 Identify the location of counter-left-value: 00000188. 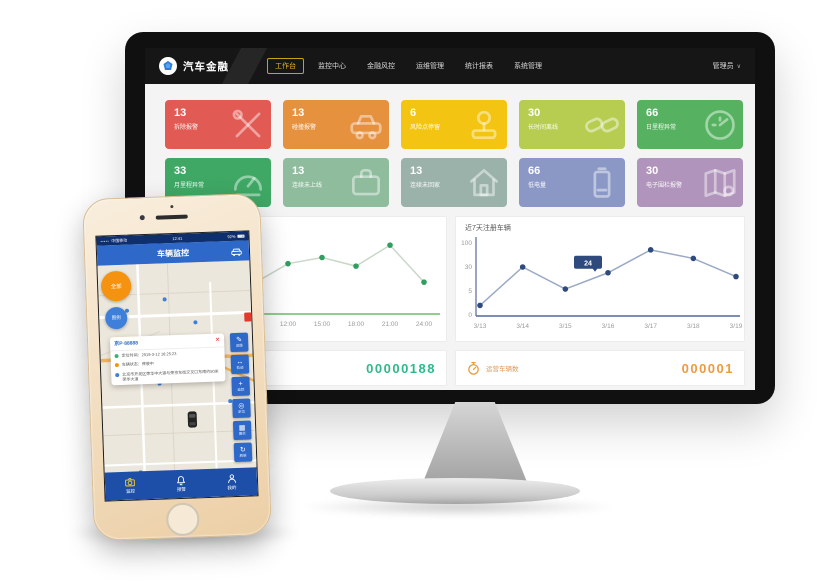
(401, 368).